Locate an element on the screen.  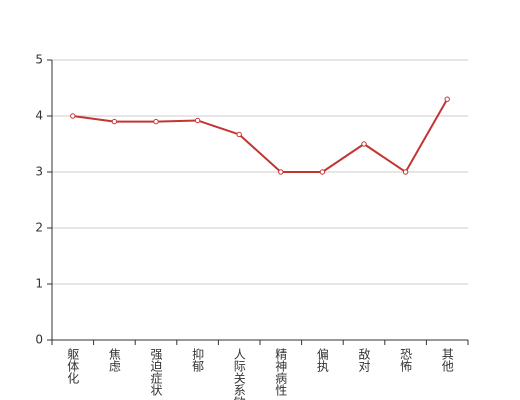
y-tick-label: 2 is located at coordinates (39, 228).